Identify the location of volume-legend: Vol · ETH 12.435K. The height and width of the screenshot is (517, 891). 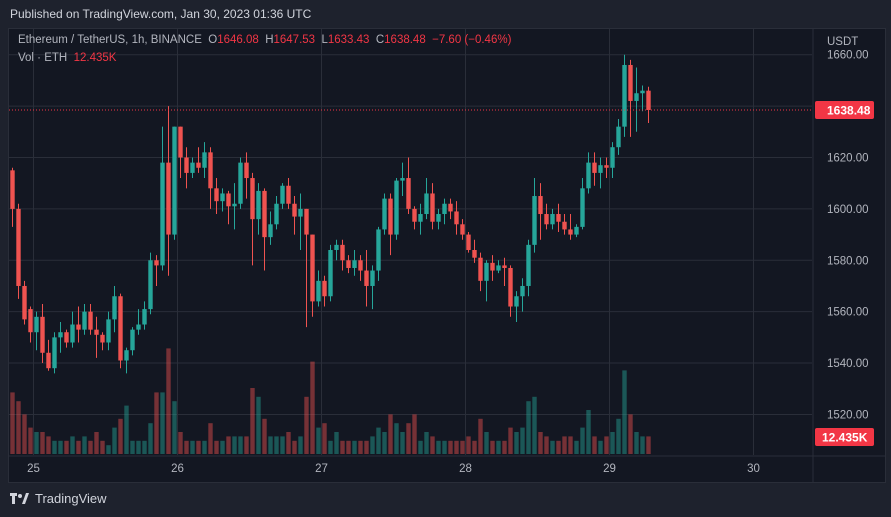
(67, 58).